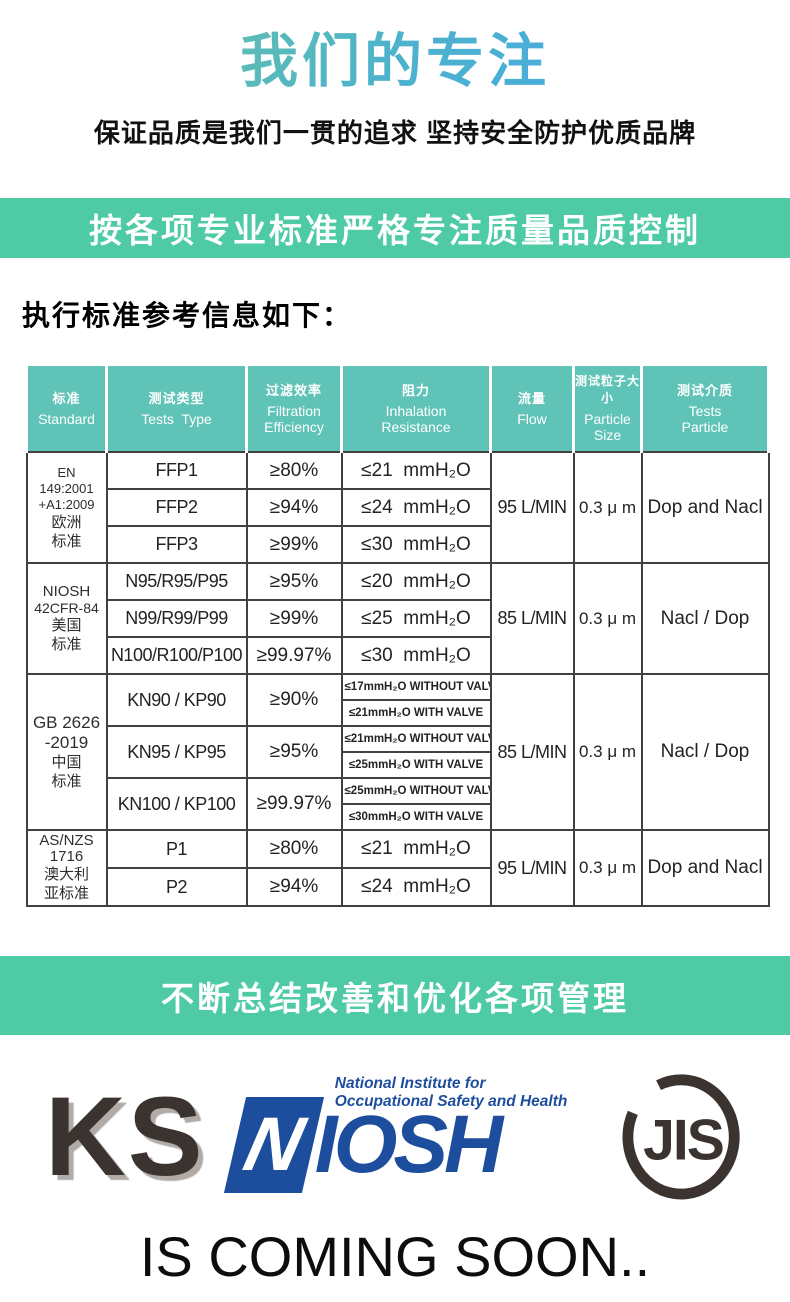 The width and height of the screenshot is (790, 1302). What do you see at coordinates (294, 700) in the screenshot?
I see `efficiency-cell: ≥90%` at bounding box center [294, 700].